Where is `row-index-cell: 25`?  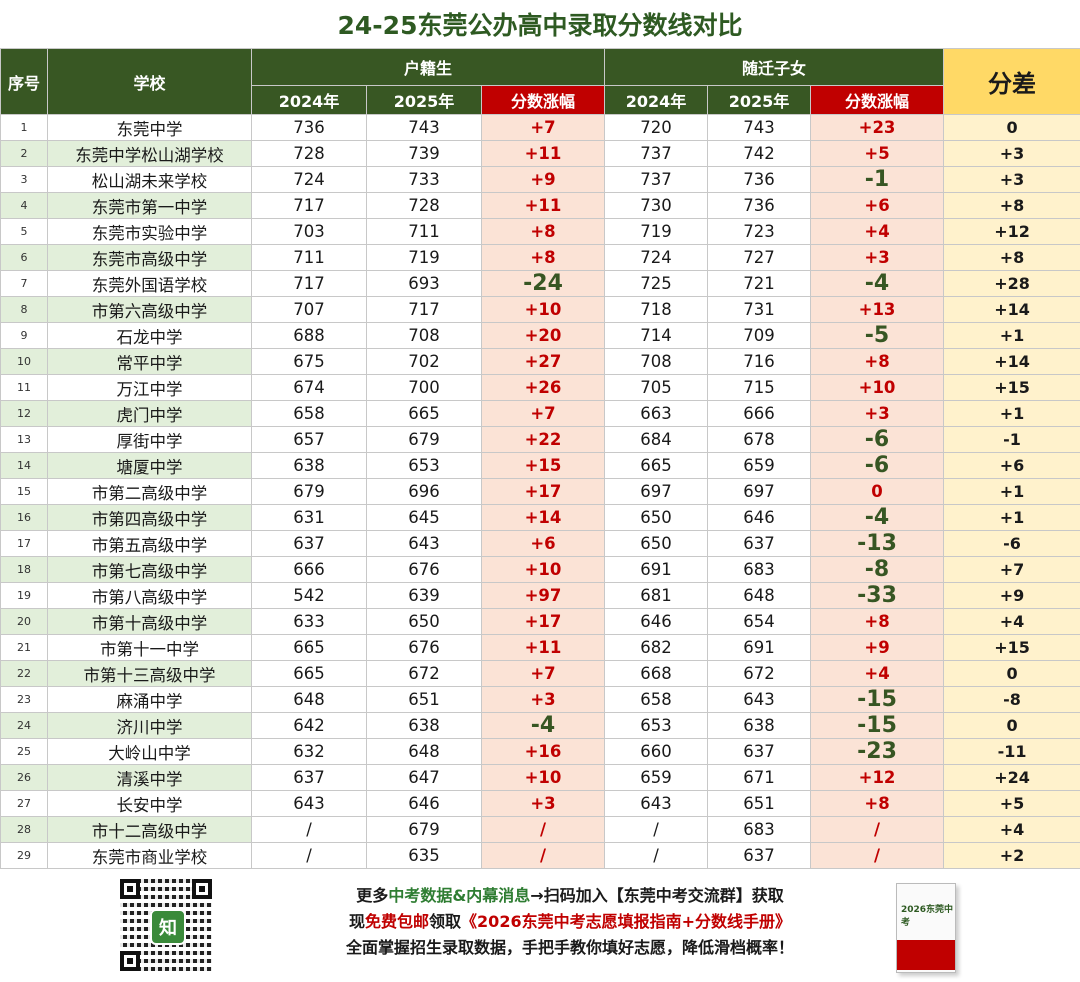
row-index-cell: 25 is located at coordinates (24, 751).